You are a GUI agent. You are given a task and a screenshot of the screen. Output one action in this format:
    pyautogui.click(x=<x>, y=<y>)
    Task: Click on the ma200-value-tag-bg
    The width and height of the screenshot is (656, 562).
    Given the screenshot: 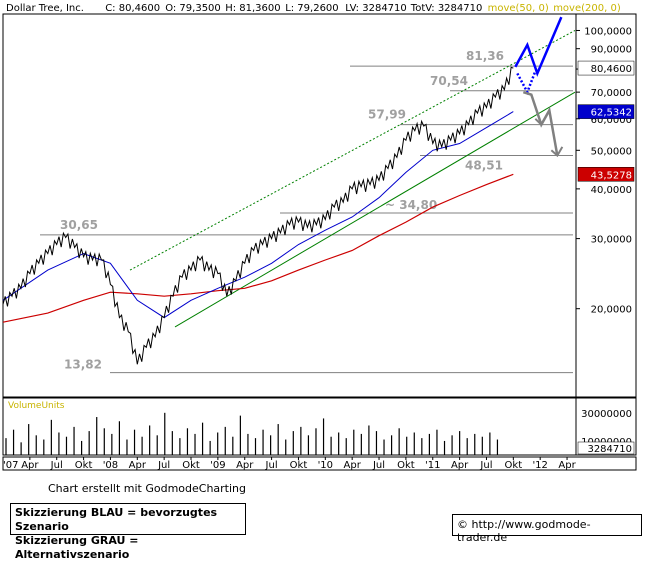 What is the action you would take?
    pyautogui.click(x=606, y=174)
    